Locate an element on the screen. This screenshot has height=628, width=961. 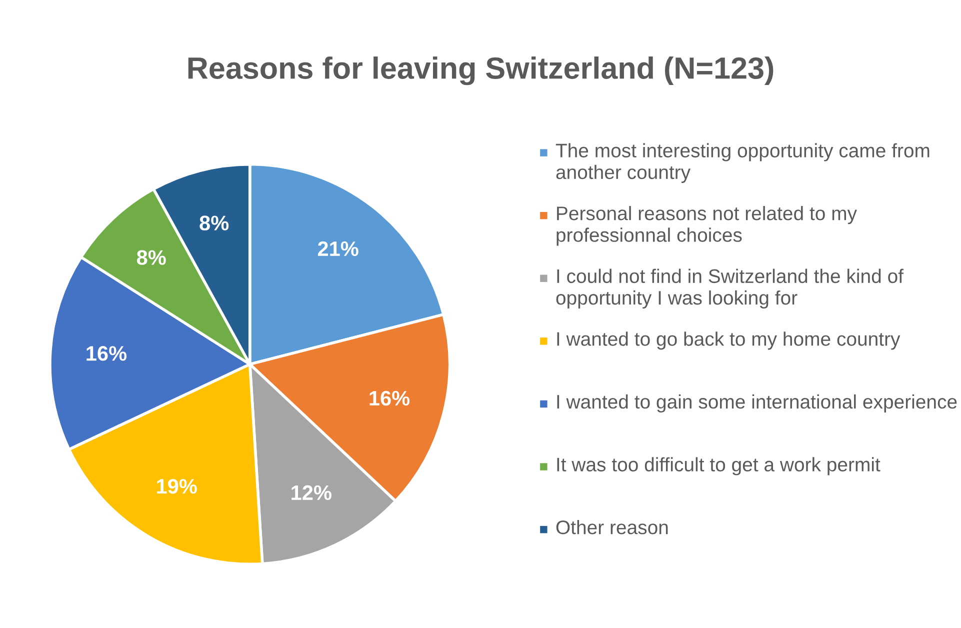
legend-label: I wanted to gain some international experience is located at coordinates (757, 403).